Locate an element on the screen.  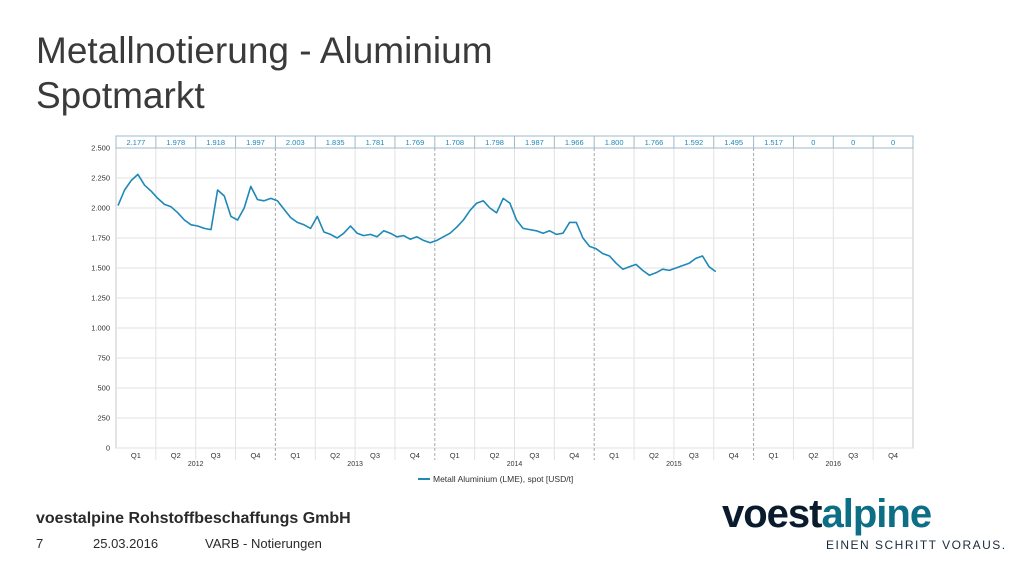
quarter-average-value: 1.781 is located at coordinates (375, 142).